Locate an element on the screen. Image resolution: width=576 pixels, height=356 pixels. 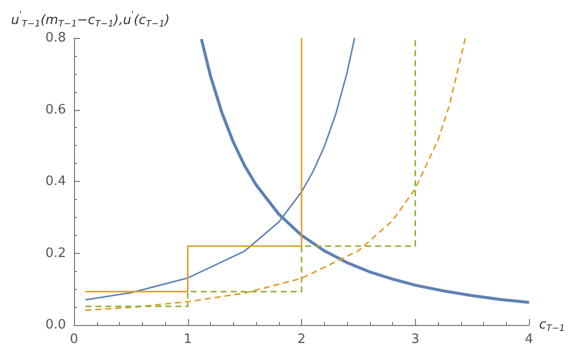
y-tick-label: 0.6 is located at coordinates (55, 110).